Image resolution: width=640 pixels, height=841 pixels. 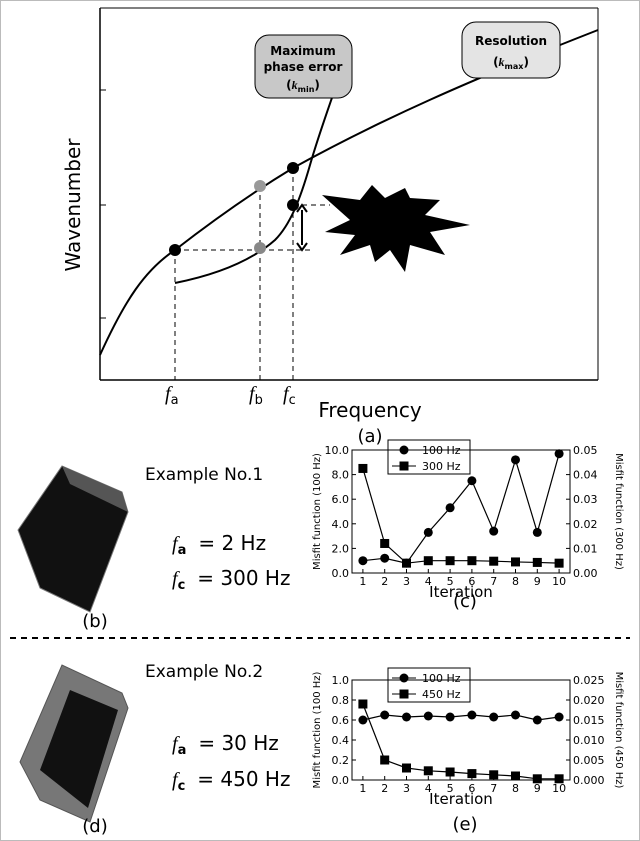 I want to click on x-tick-label: 2, so click(x=384, y=581).